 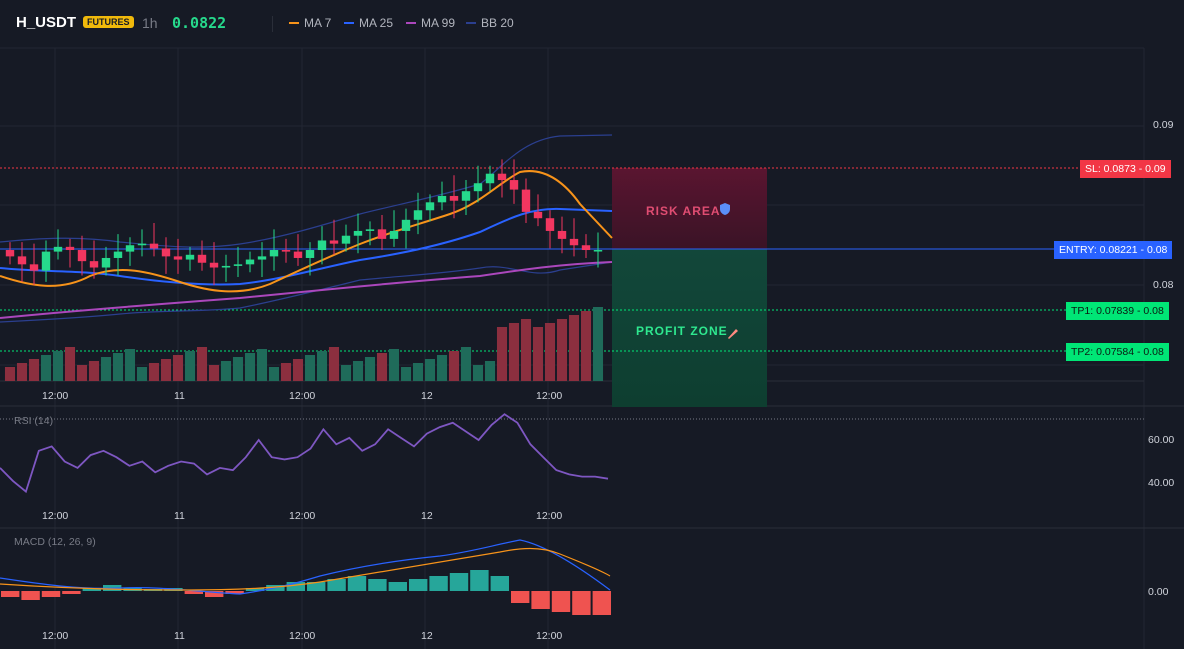 I want to click on legend-ma25: MA 25, so click(x=368, y=23).